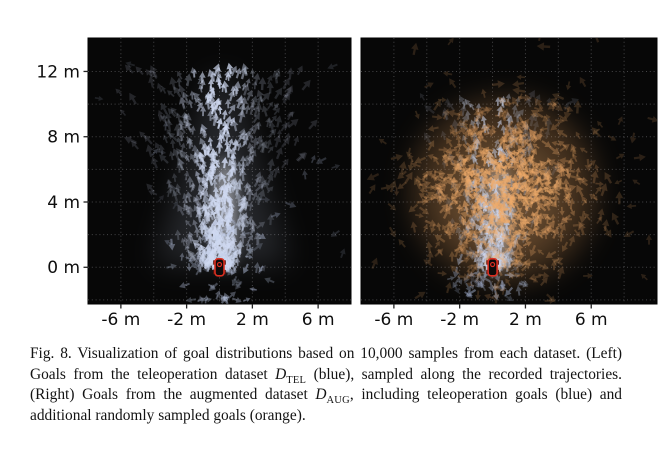 This screenshot has width=659, height=470. What do you see at coordinates (216, 167) in the screenshot?
I see `teleop-goals-plume-arrows` at bounding box center [216, 167].